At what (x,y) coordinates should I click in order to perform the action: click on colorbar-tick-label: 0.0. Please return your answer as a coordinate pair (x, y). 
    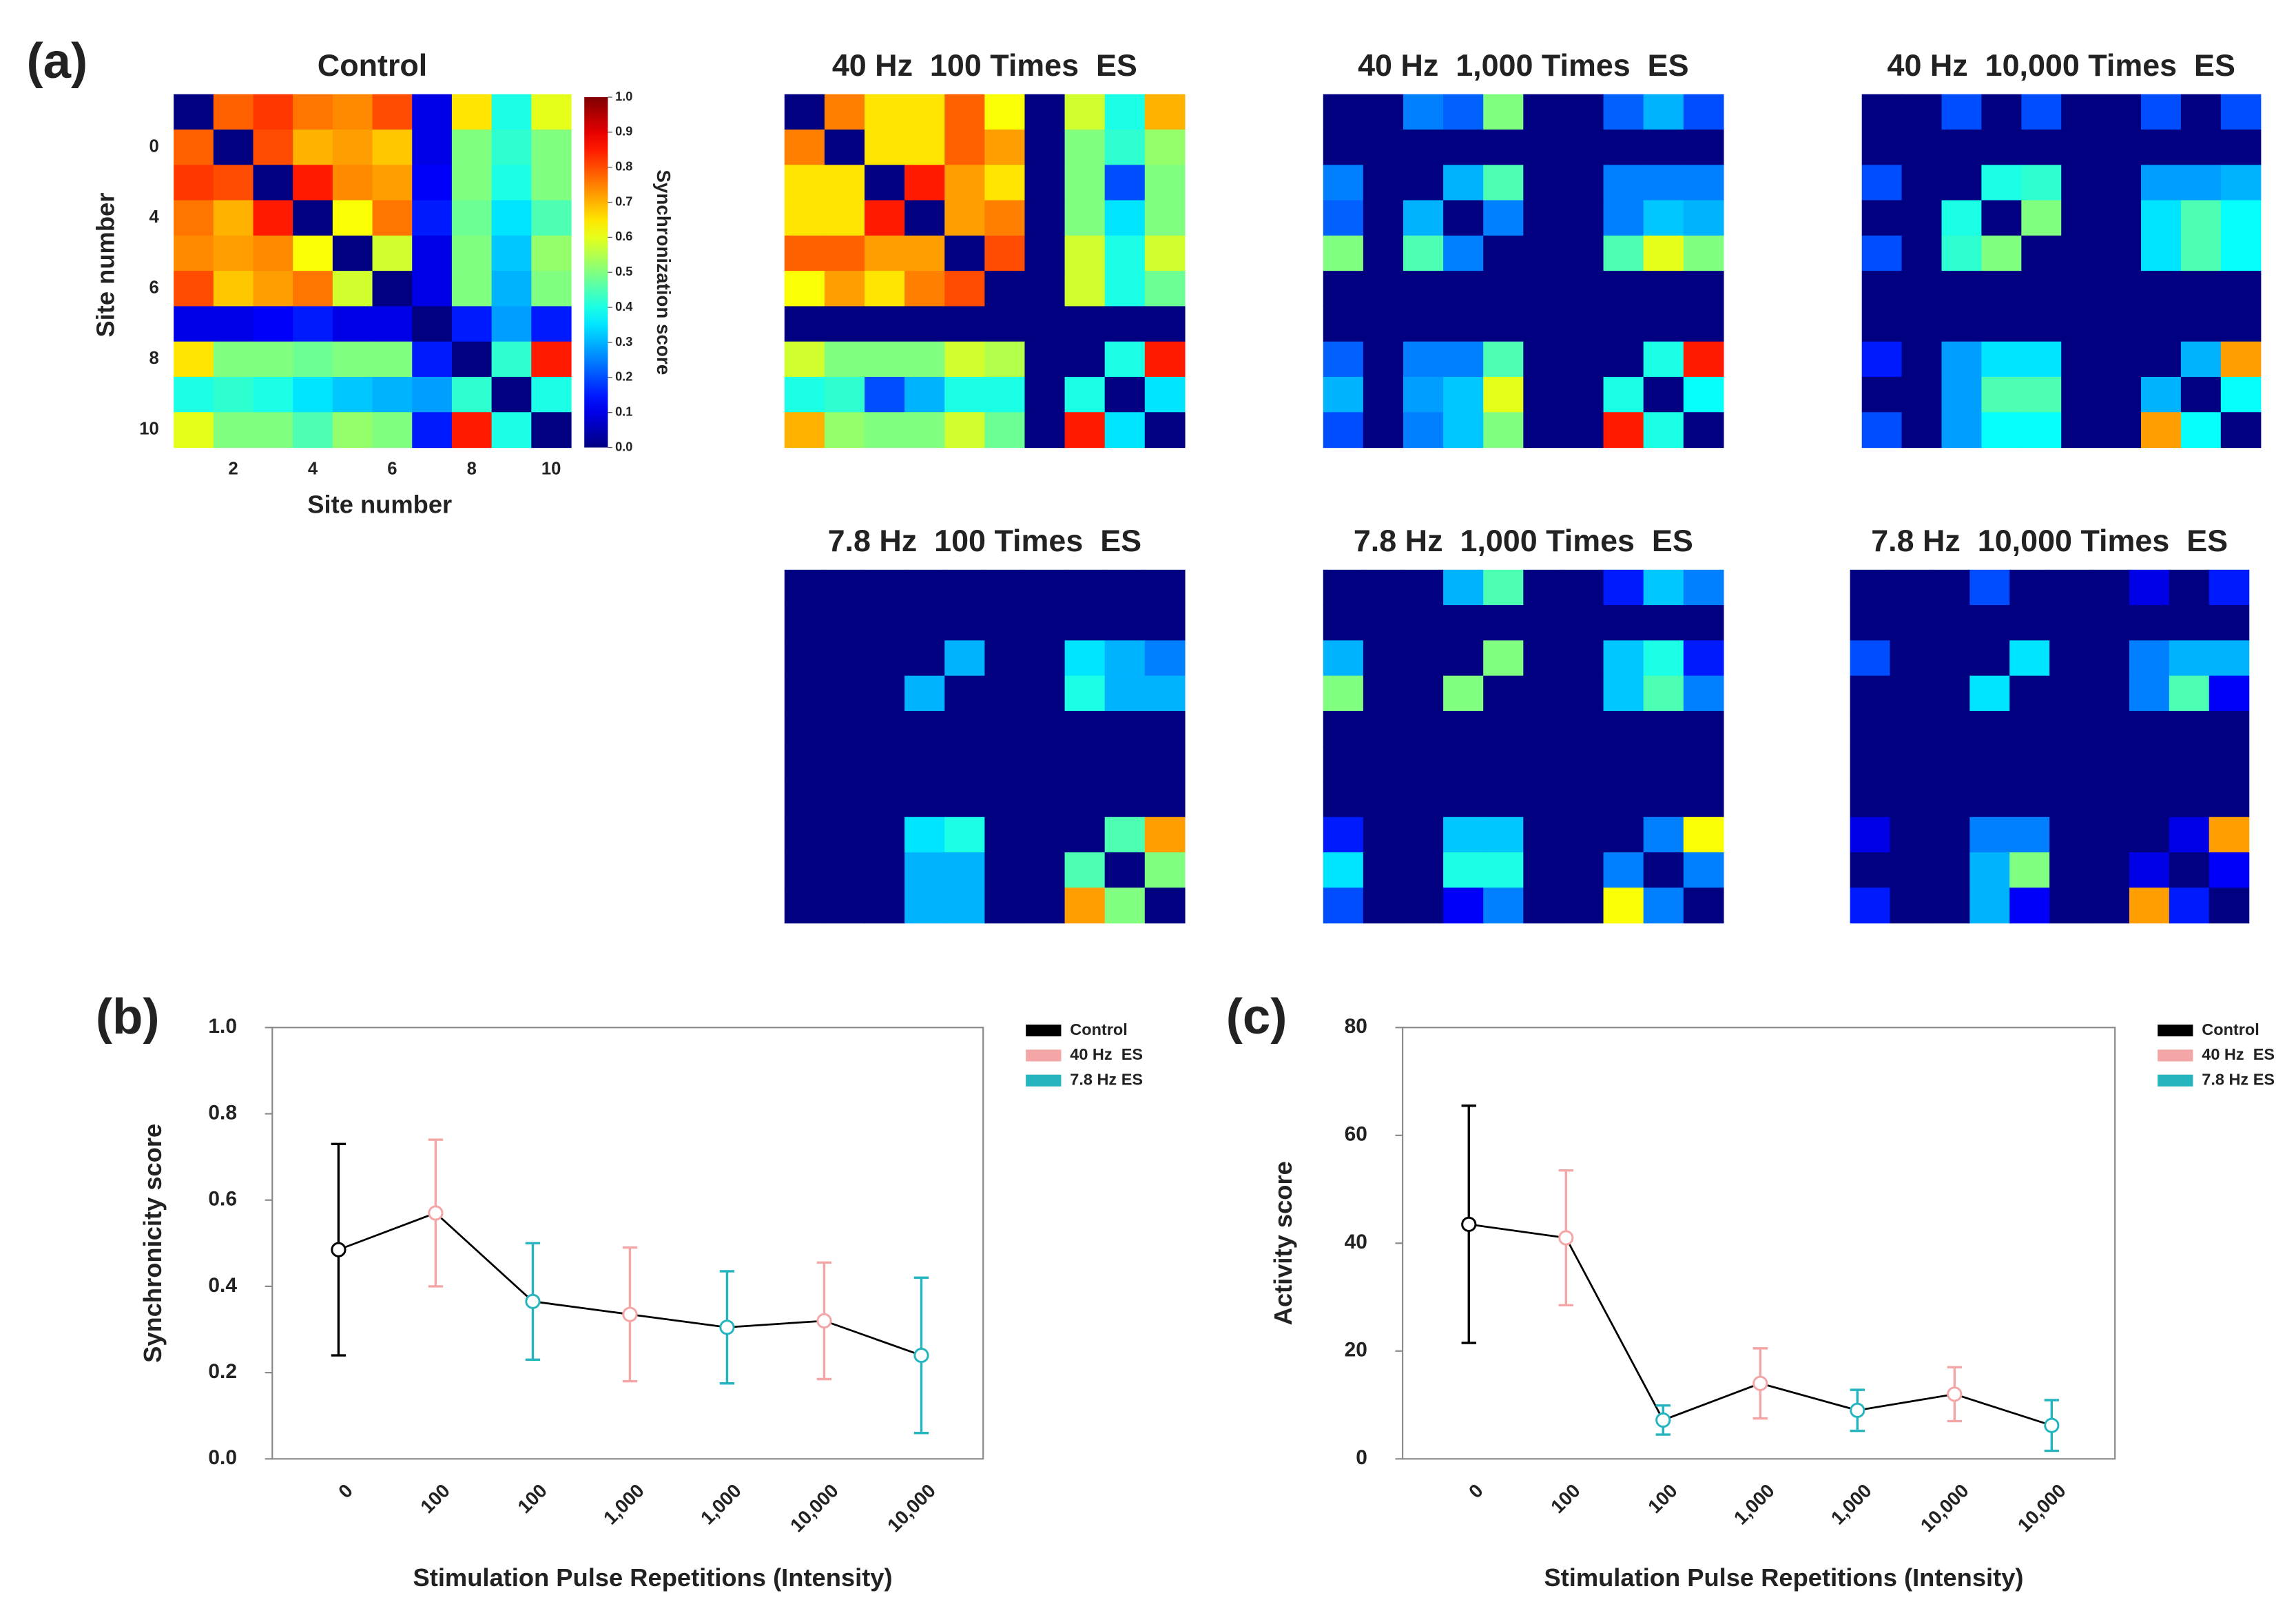
    Looking at the image, I should click on (623, 446).